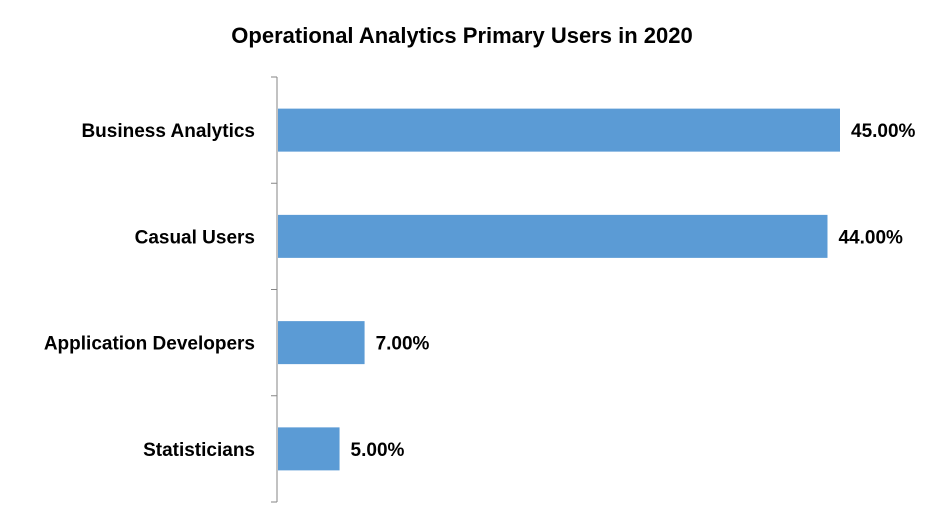  Describe the element at coordinates (403, 344) in the screenshot. I see `data-label: 7.00%` at that location.